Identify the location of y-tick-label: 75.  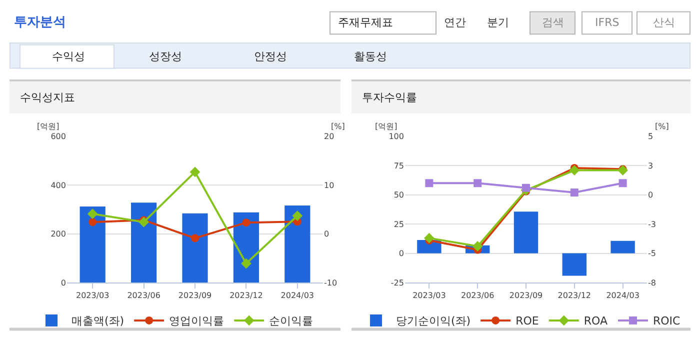
(399, 165).